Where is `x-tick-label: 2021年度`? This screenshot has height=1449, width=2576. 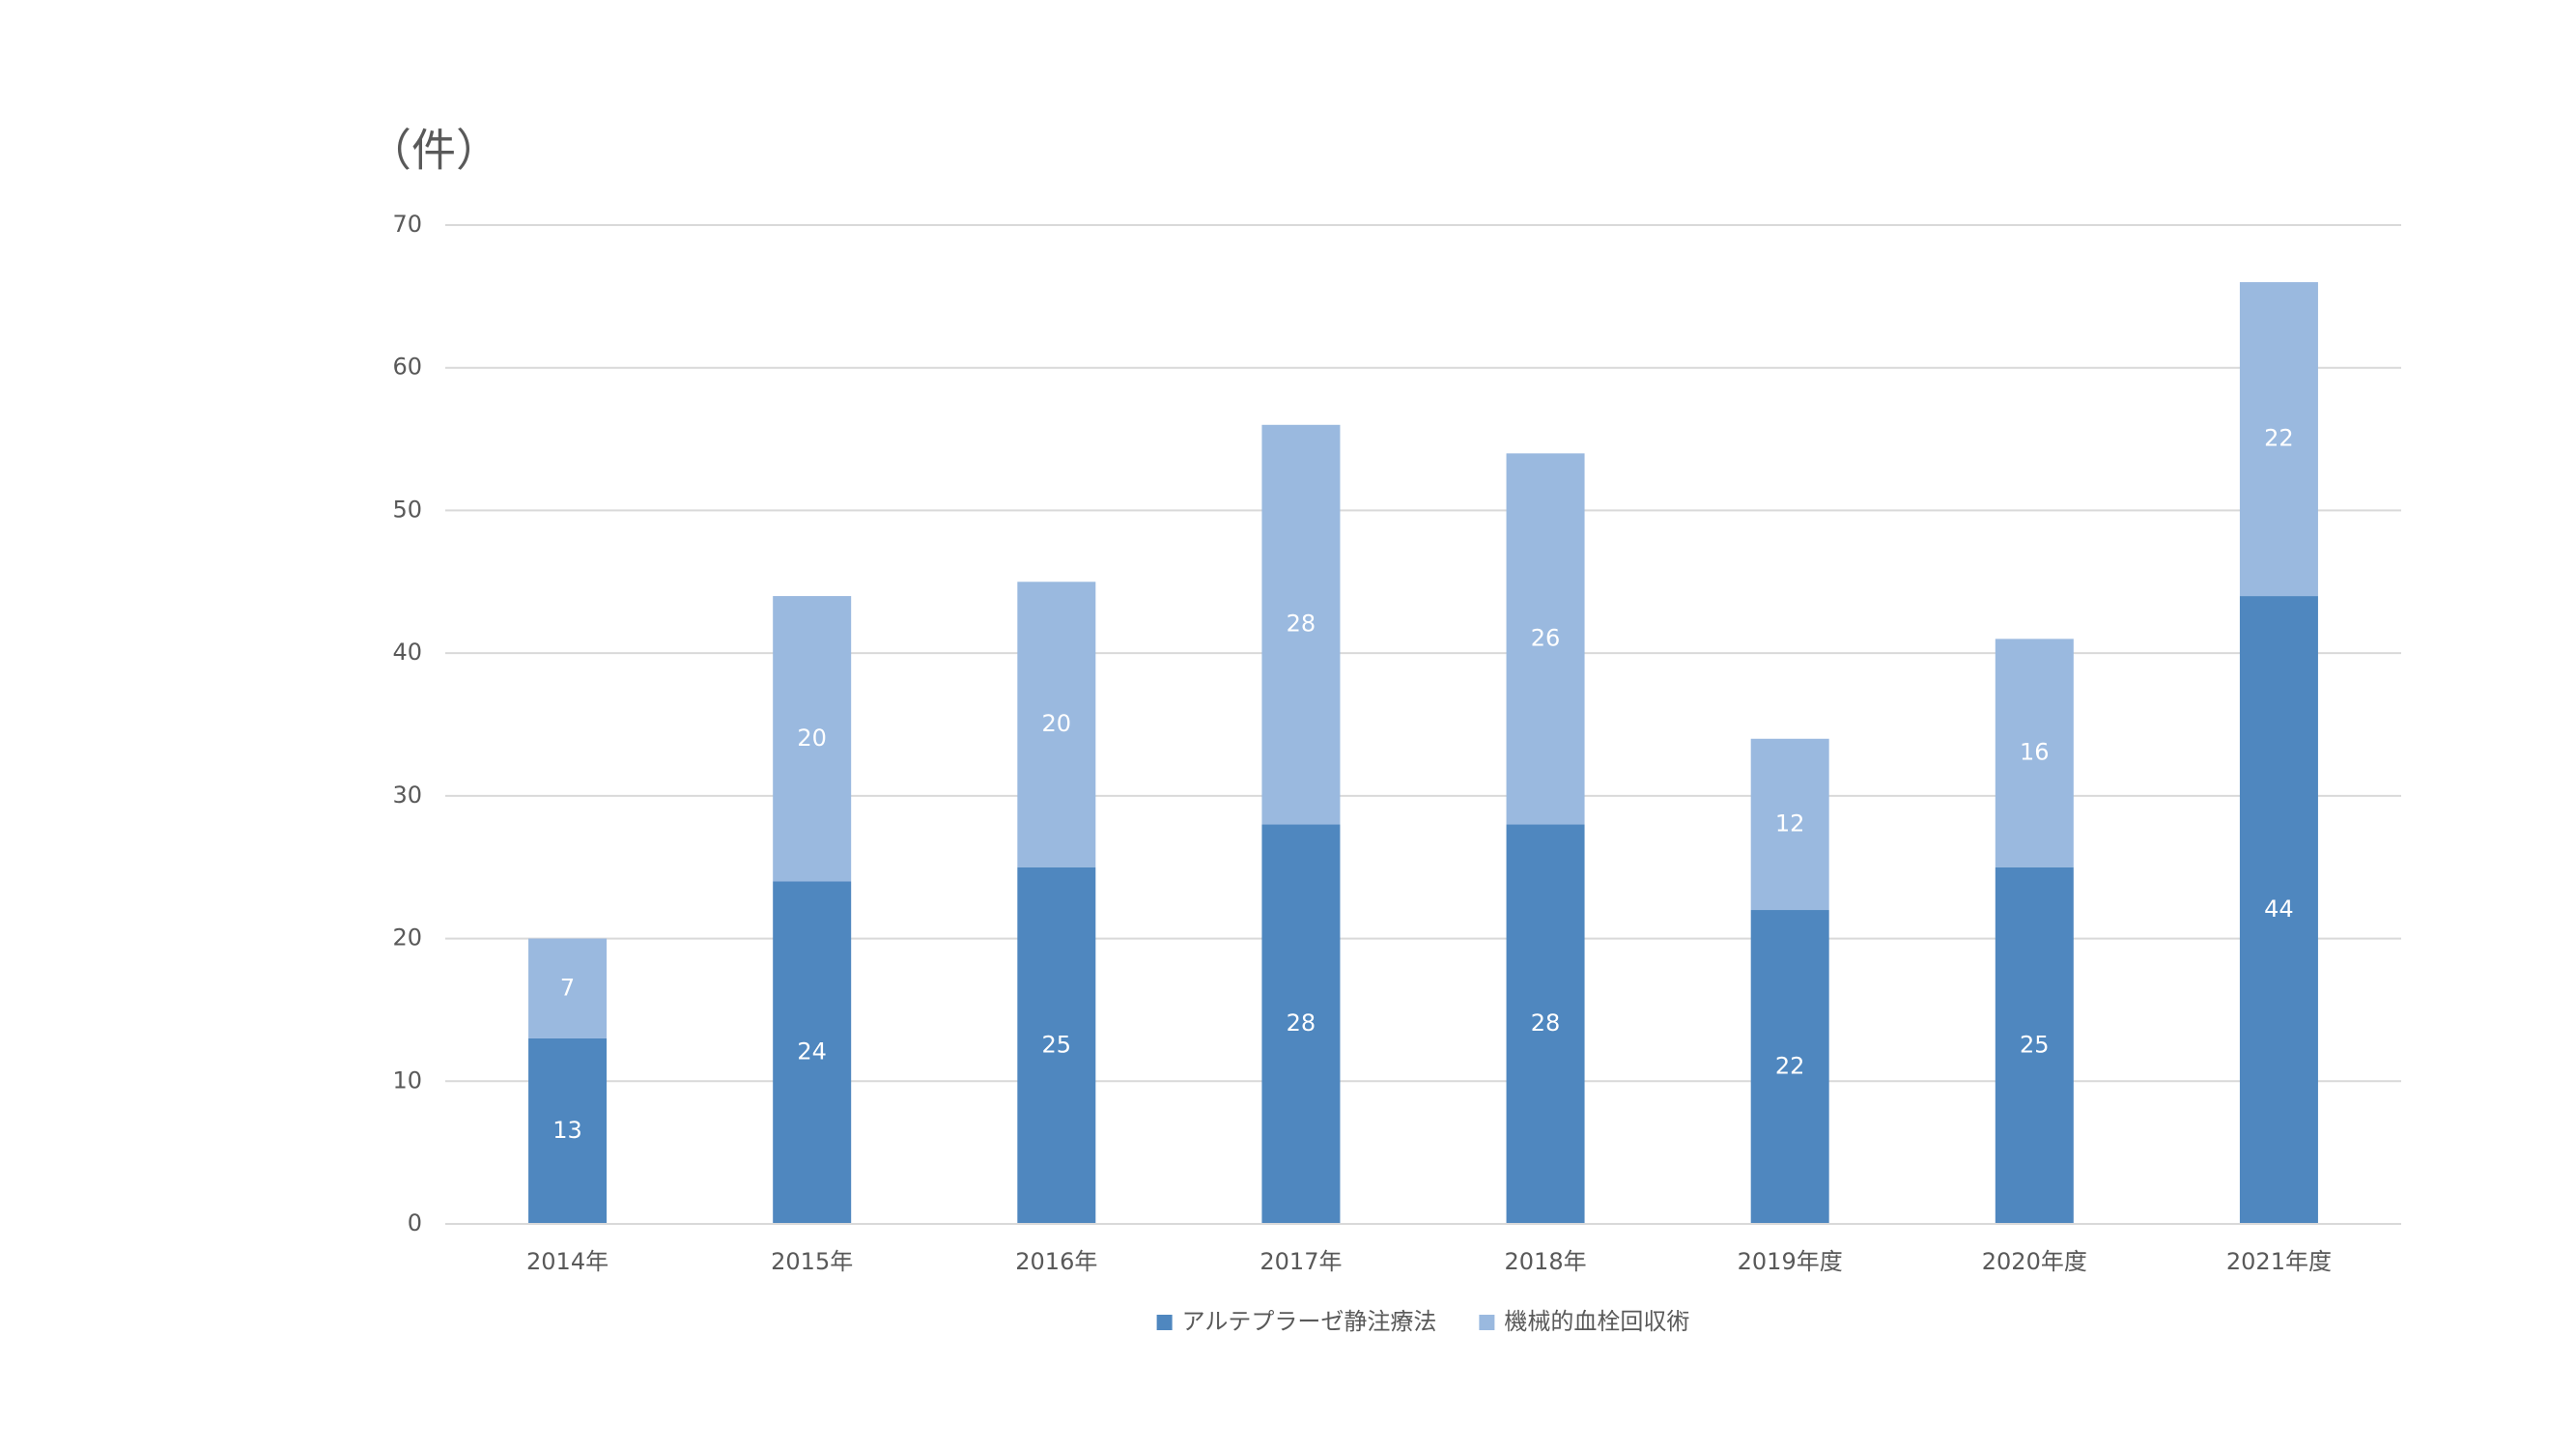 x-tick-label: 2021年度 is located at coordinates (2279, 1261).